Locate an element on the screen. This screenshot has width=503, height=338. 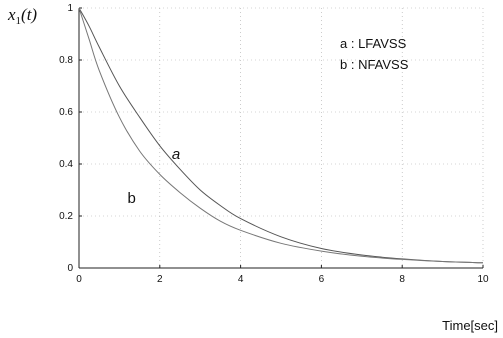
x-axis-label: Time[sec] is located at coordinates (470, 325).